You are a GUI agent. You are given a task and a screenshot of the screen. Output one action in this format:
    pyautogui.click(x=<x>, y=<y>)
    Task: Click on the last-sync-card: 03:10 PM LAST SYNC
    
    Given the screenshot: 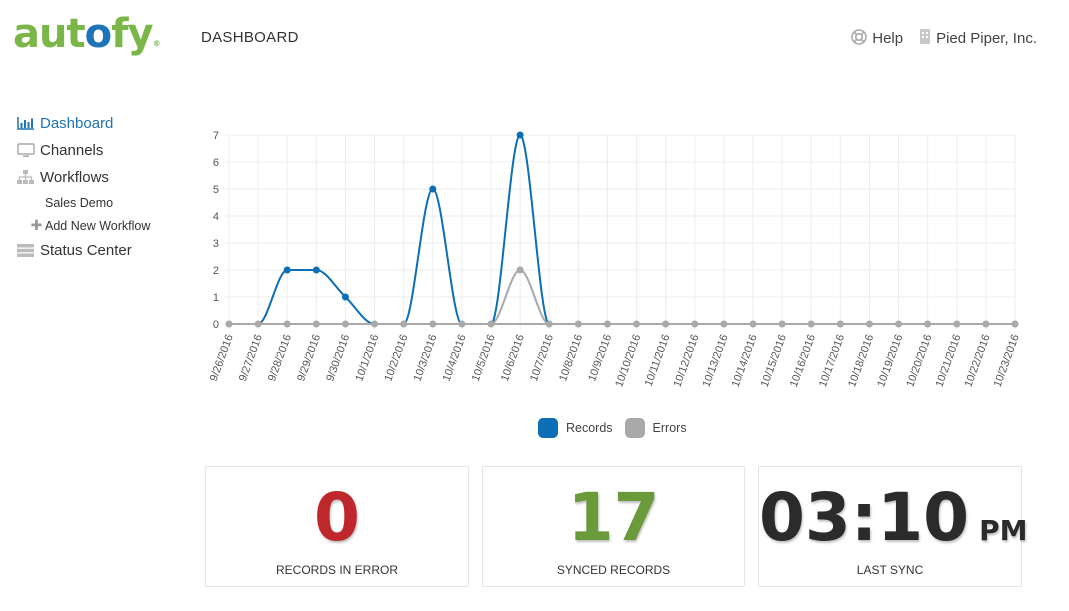 What is the action you would take?
    pyautogui.click(x=892, y=526)
    